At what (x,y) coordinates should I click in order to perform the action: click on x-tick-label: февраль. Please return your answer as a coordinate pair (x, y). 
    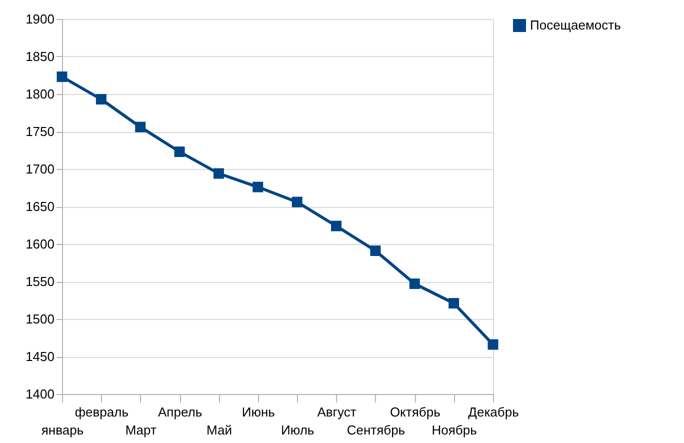
    Looking at the image, I should click on (101, 412).